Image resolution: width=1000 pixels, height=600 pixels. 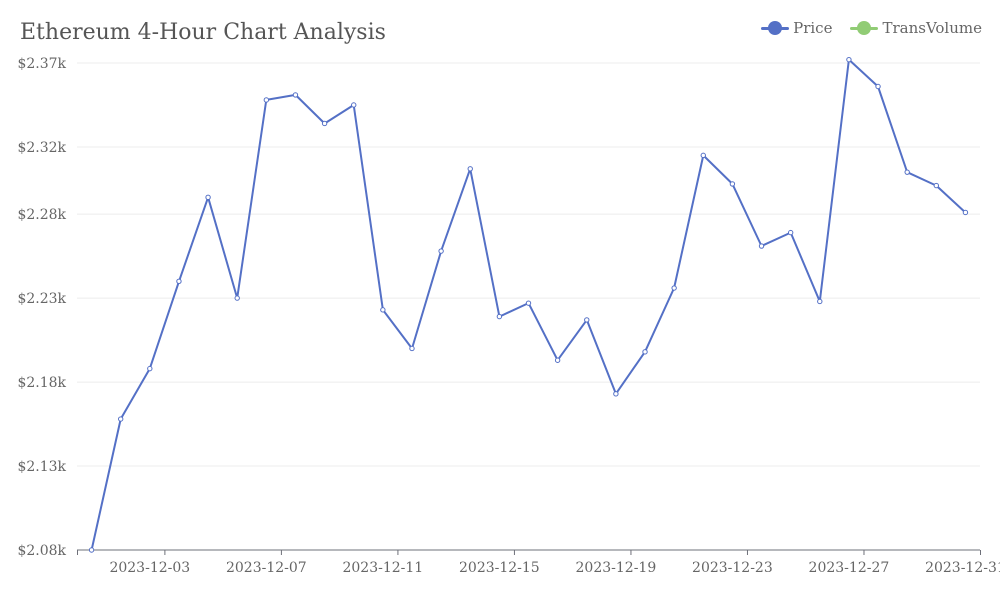 I want to click on x-tick-label: 2023-12-27, so click(x=849, y=568).